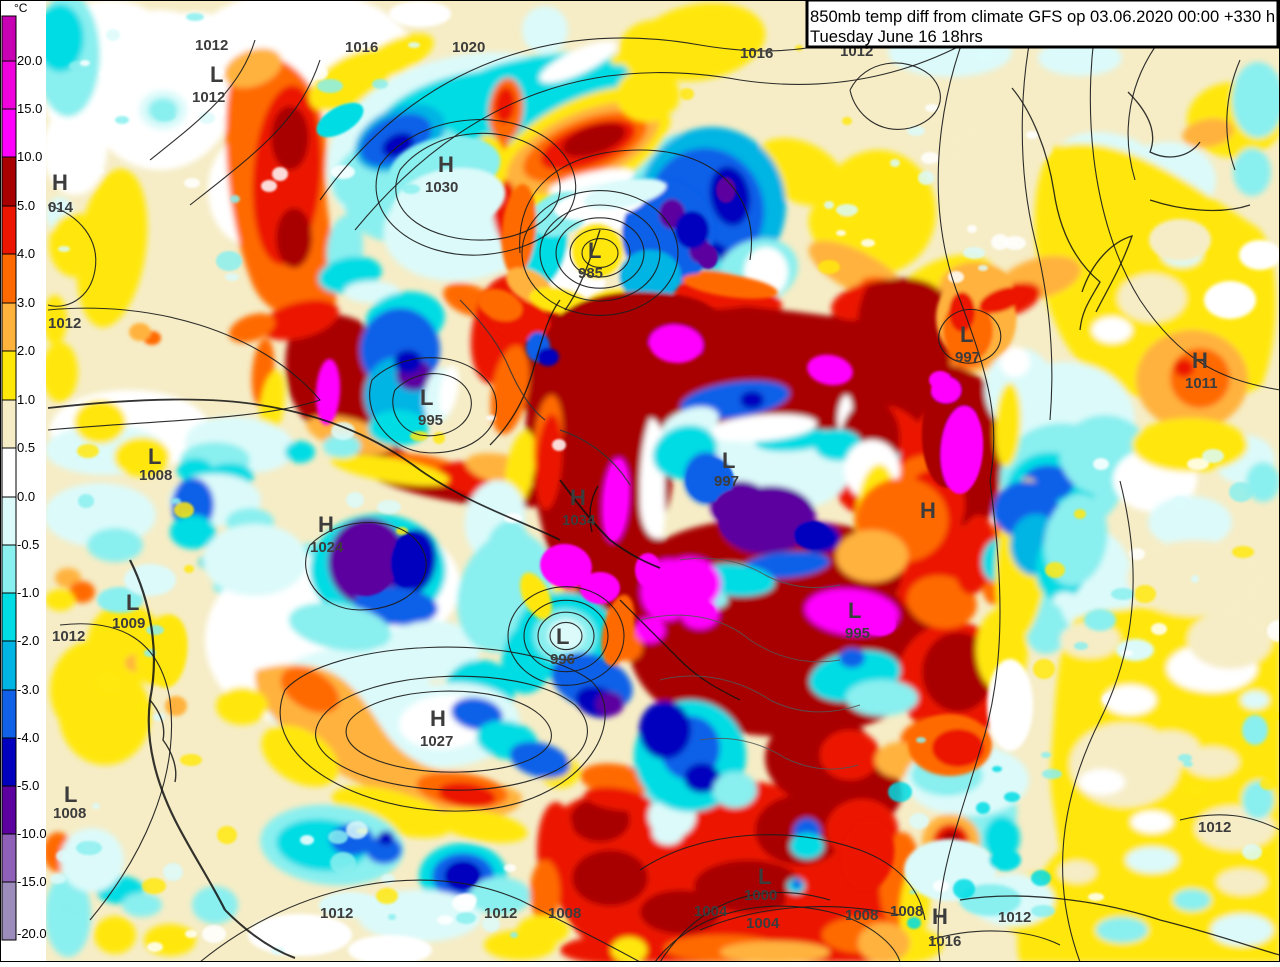 The height and width of the screenshot is (967, 1280). Describe the element at coordinates (26, 350) in the screenshot. I see `svg-text: 2.0` at that location.